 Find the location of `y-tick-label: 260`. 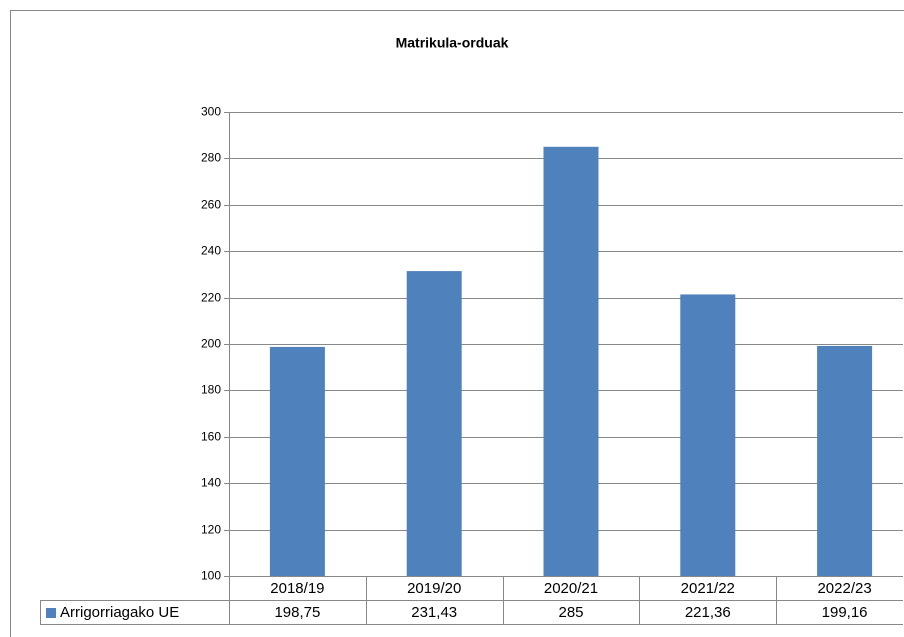

y-tick-label: 260 is located at coordinates (211, 205).